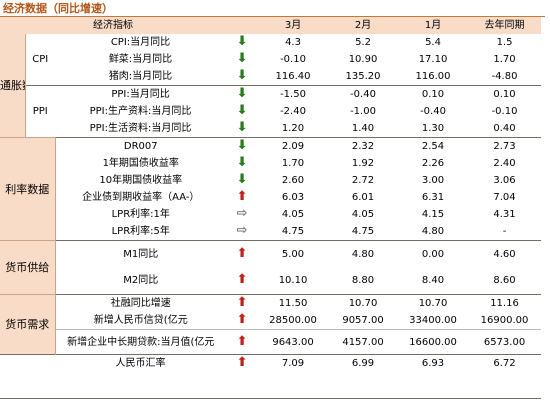  Describe the element at coordinates (363, 281) in the screenshot. I see `value-cell: 8.80` at that location.